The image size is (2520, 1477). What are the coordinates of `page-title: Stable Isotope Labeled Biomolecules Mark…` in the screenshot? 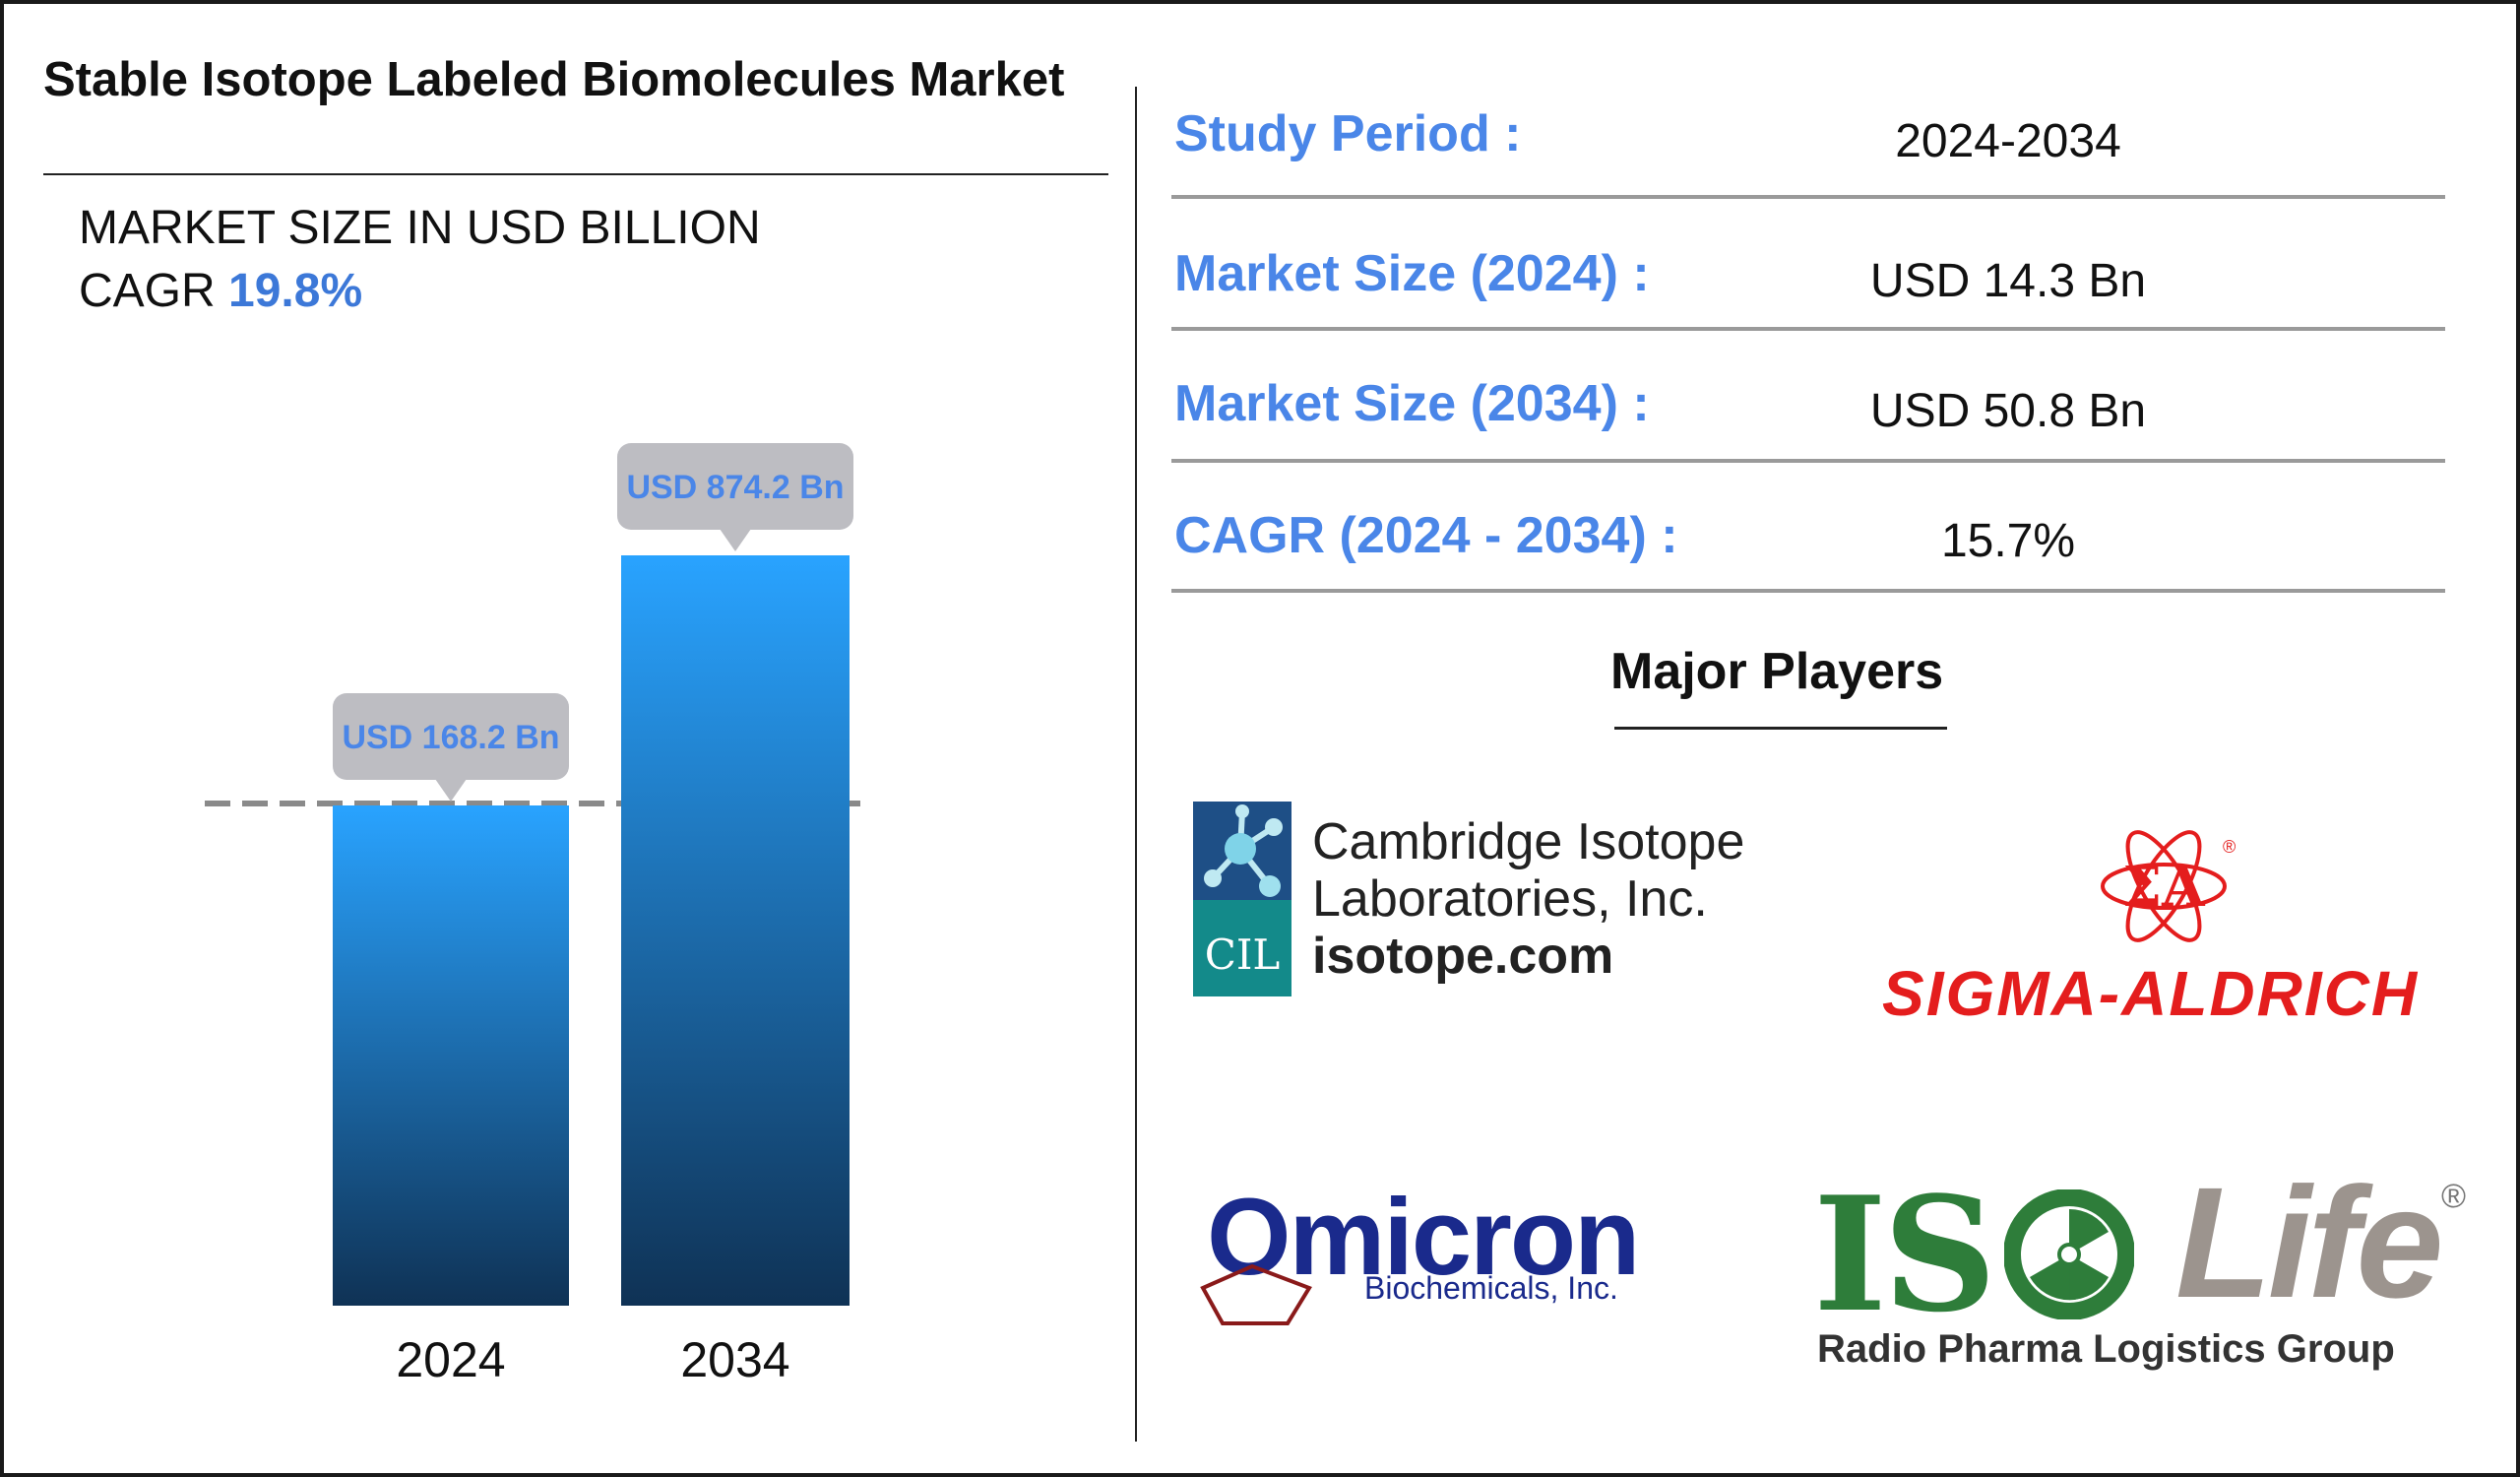 It's located at (554, 79).